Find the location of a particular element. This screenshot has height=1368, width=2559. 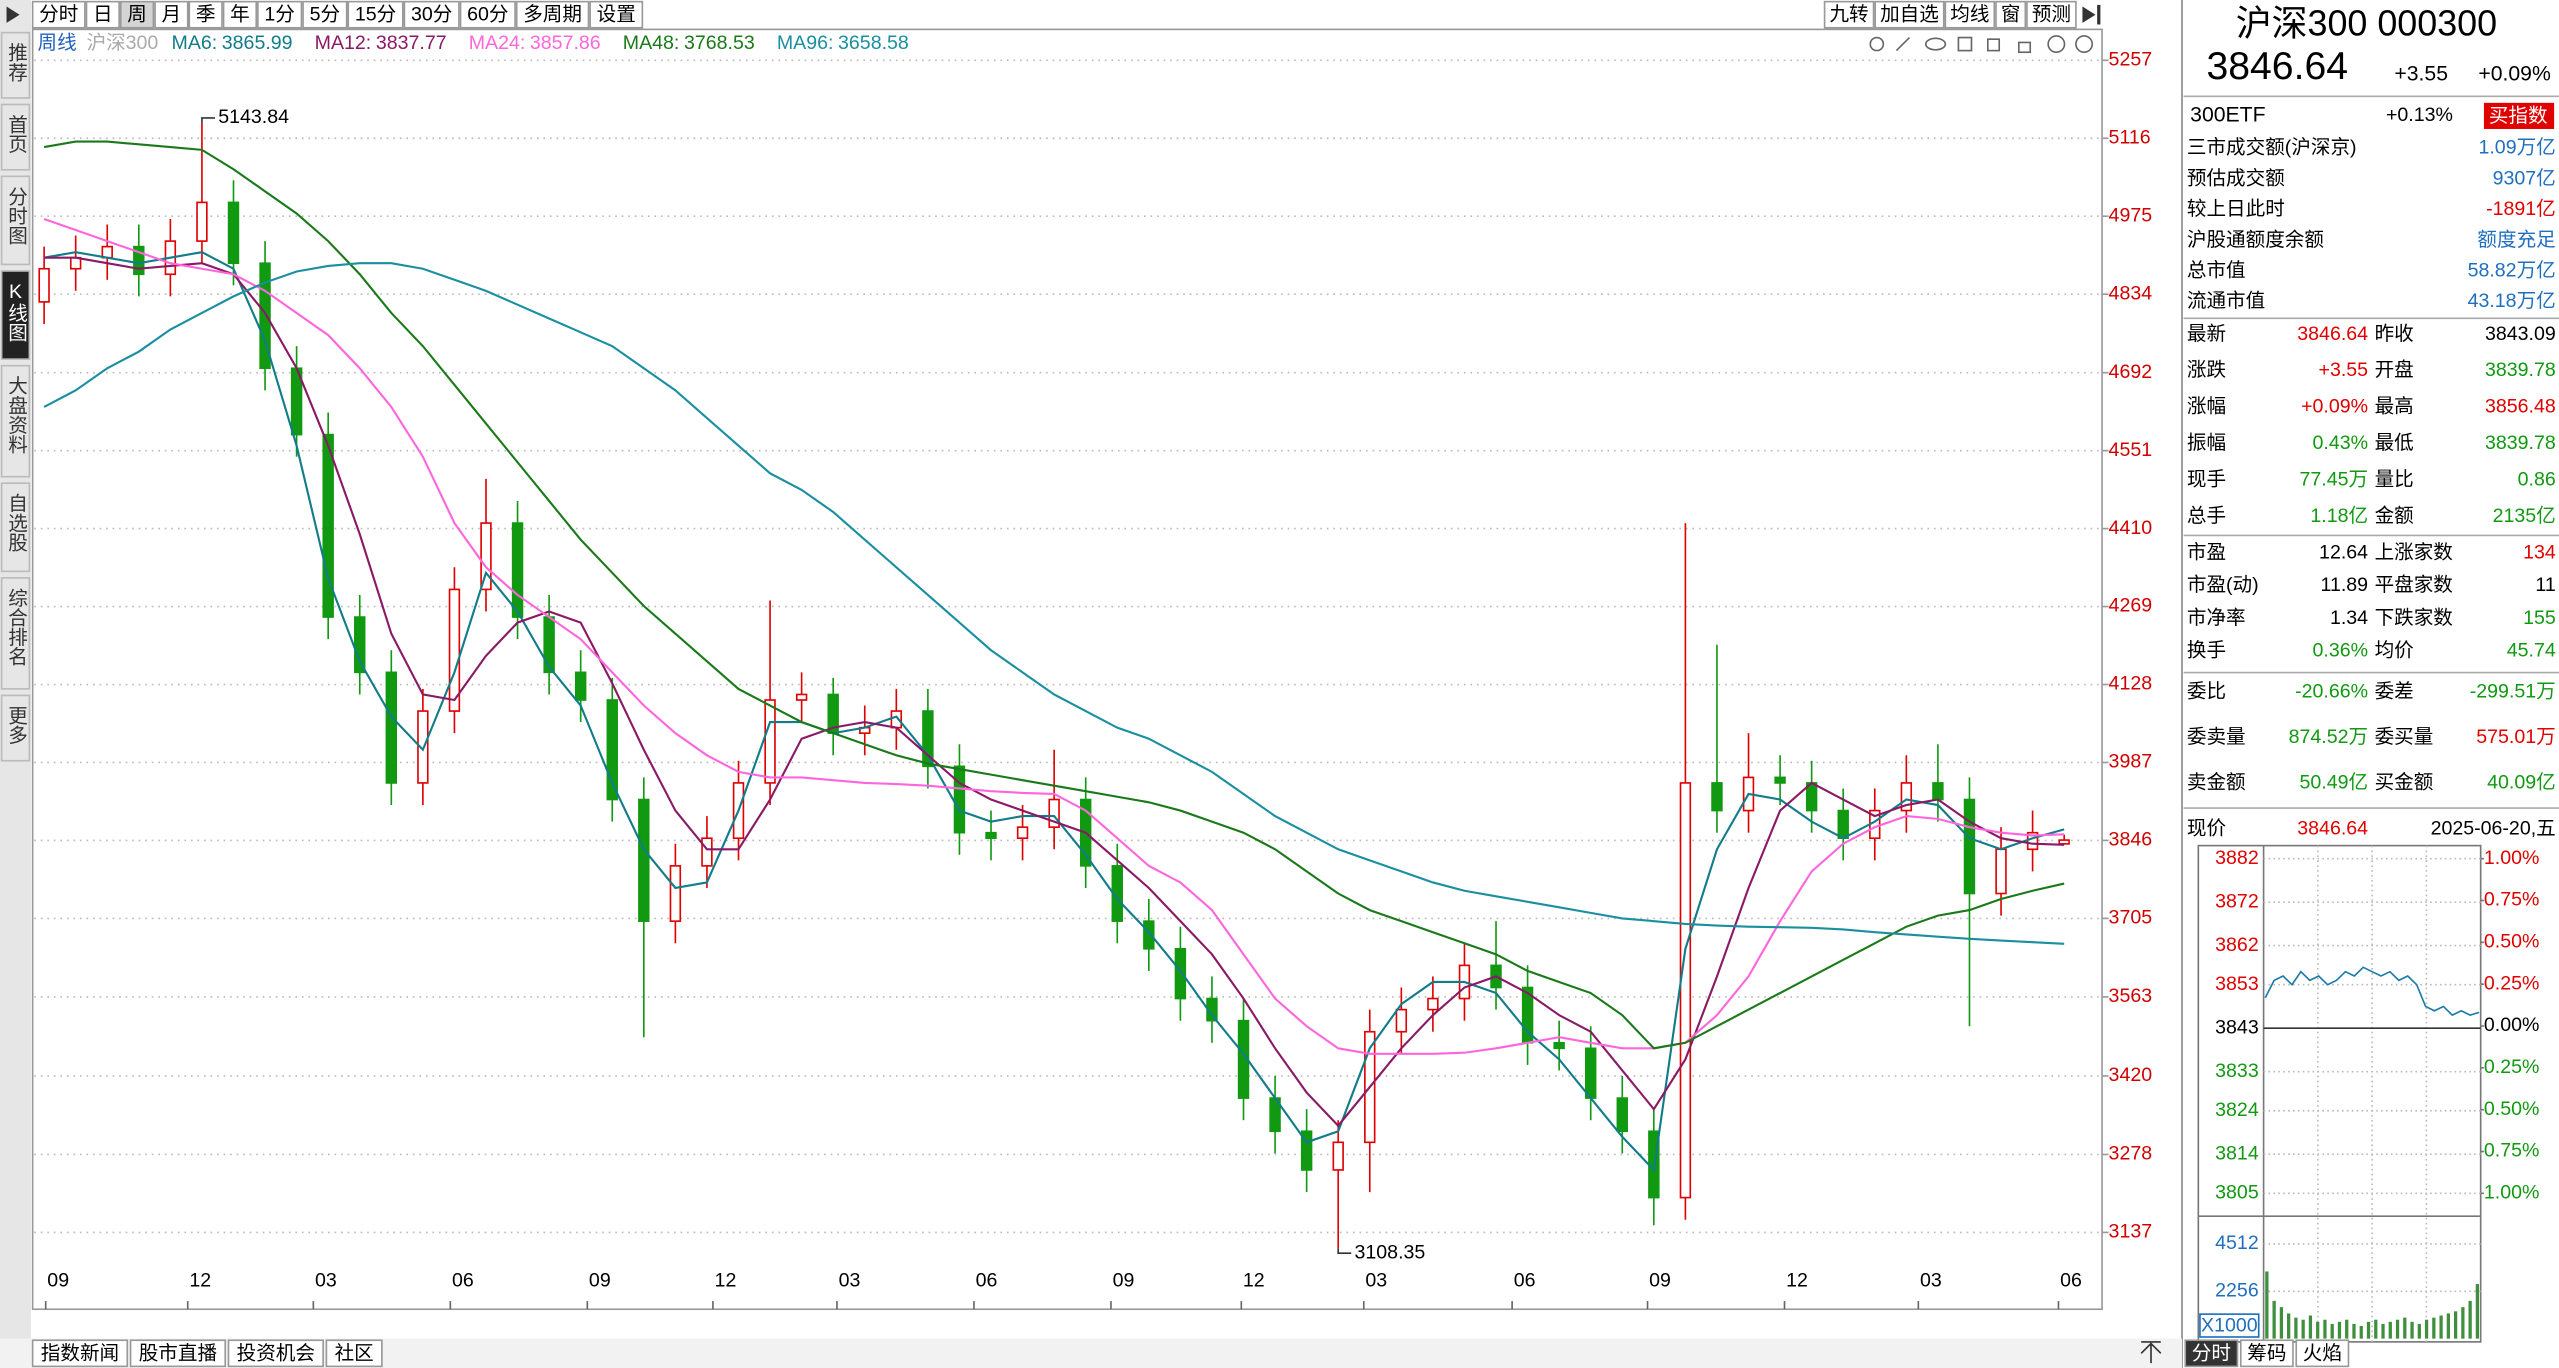

intraday-price-label: 3872 is located at coordinates (2237, 901).